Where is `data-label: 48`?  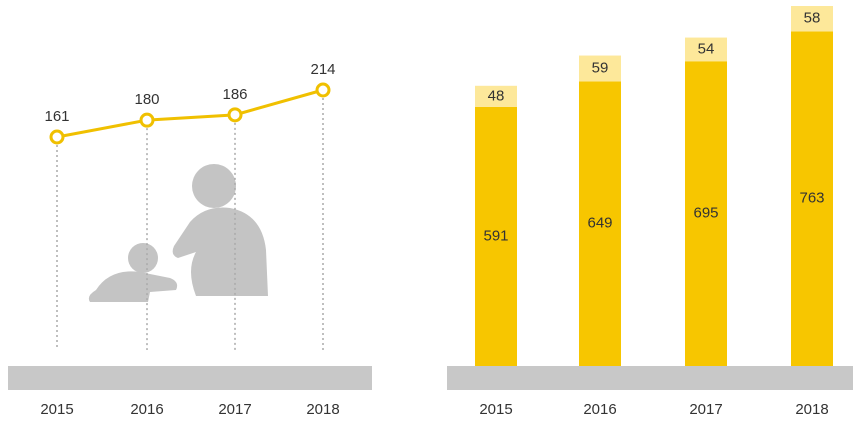
data-label: 48 is located at coordinates (496, 95).